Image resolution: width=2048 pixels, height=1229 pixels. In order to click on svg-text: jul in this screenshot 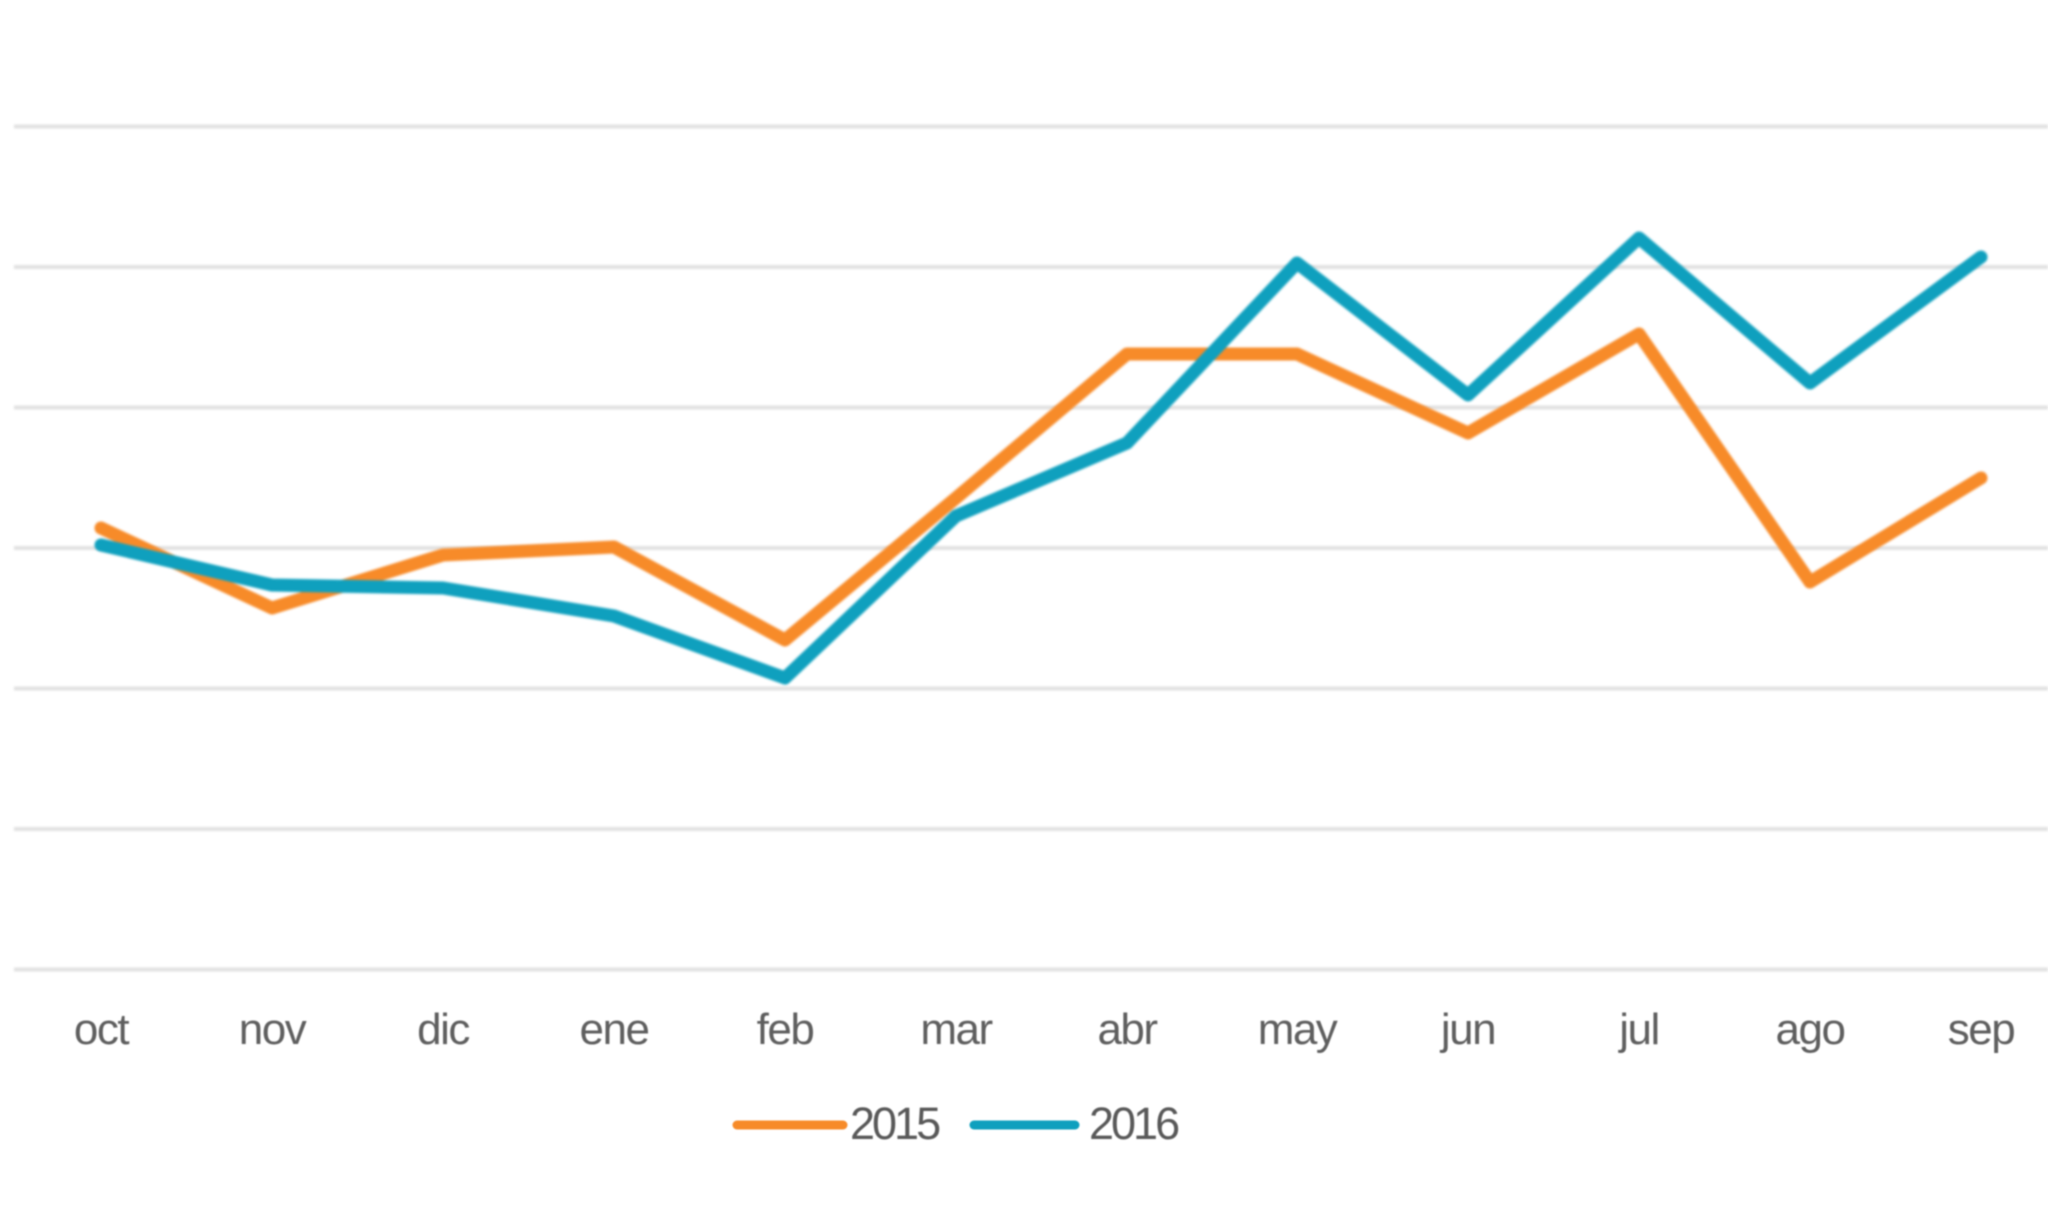, I will do `click(1638, 1029)`.